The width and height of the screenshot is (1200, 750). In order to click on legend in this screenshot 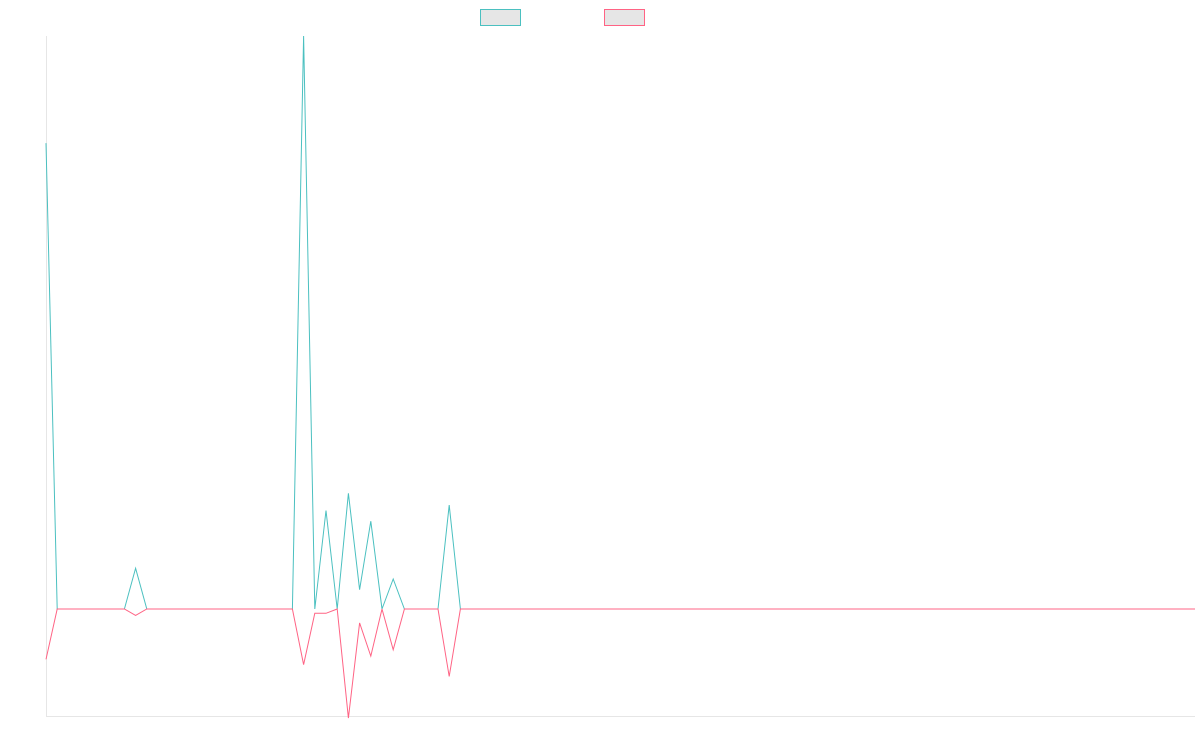, I will do `click(562, 17)`.